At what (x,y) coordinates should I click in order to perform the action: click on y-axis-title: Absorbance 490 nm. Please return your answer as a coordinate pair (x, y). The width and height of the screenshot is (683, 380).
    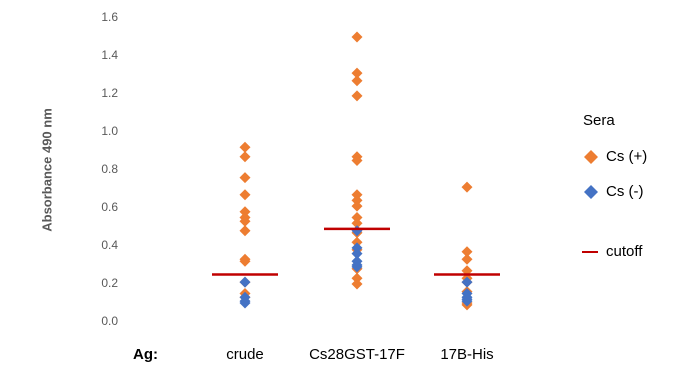
    Looking at the image, I should click on (46, 170).